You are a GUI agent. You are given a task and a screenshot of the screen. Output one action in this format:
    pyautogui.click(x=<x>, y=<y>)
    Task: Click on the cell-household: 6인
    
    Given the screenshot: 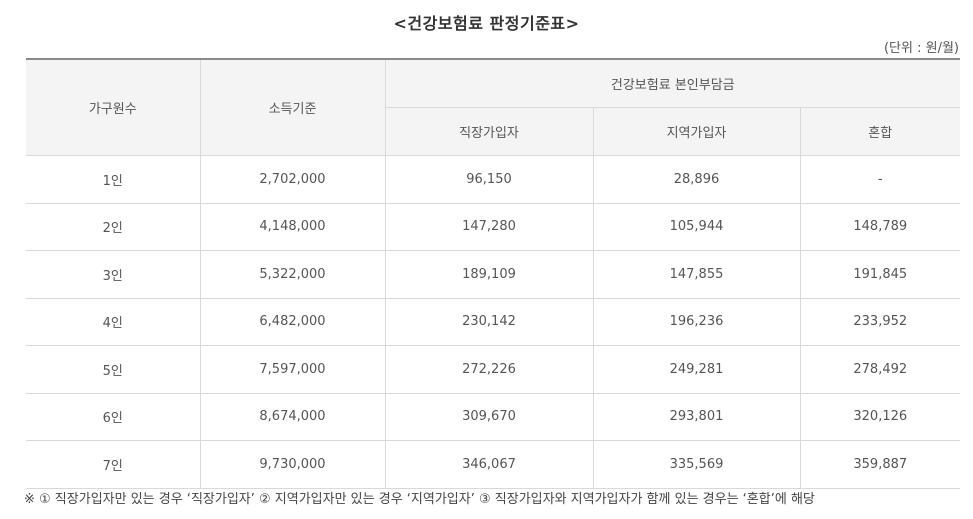 What is the action you would take?
    pyautogui.click(x=113, y=417)
    